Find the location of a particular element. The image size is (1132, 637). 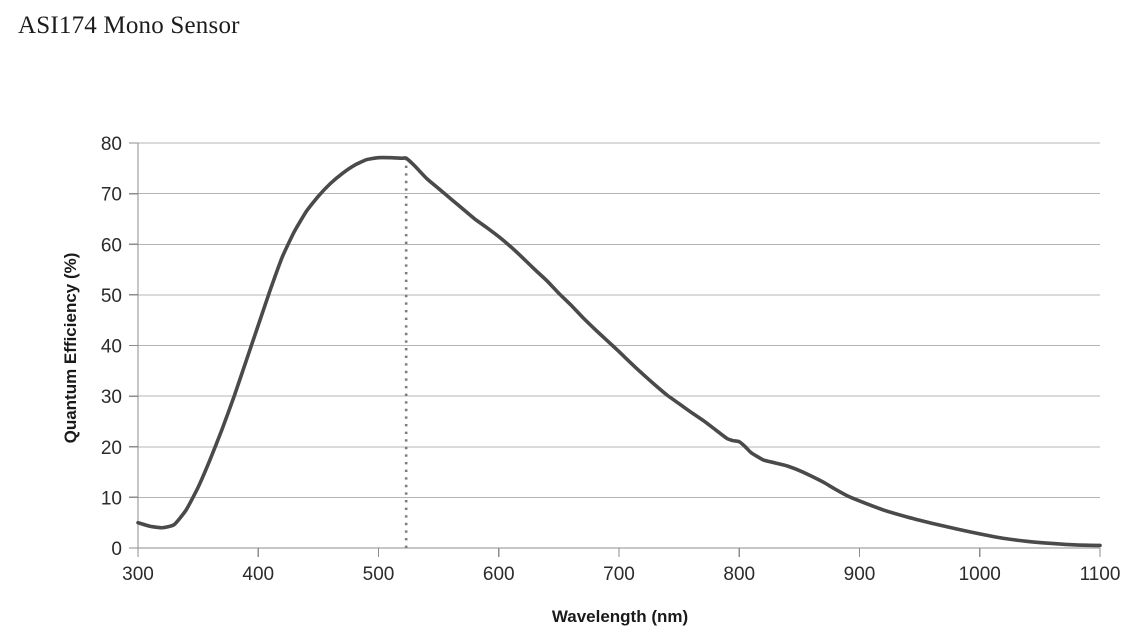

y-tick-label: 20 is located at coordinates (111, 448).